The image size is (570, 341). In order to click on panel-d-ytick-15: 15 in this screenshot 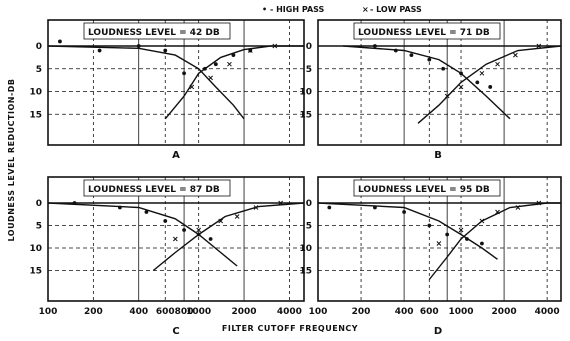, I will do `click(305, 272)`.